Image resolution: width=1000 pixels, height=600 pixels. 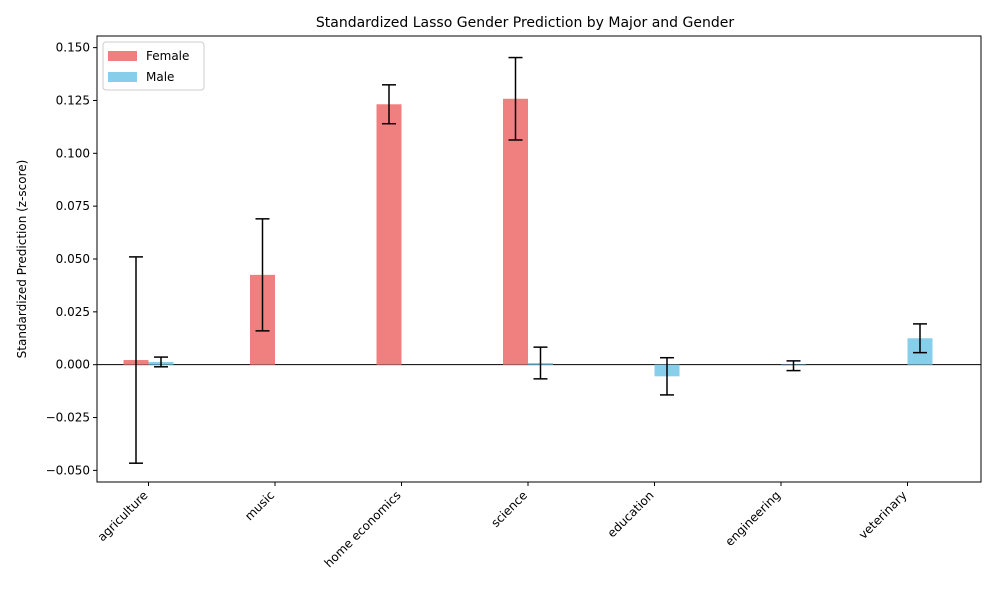 I want to click on y-tick-label: 0.100, so click(x=73, y=153).